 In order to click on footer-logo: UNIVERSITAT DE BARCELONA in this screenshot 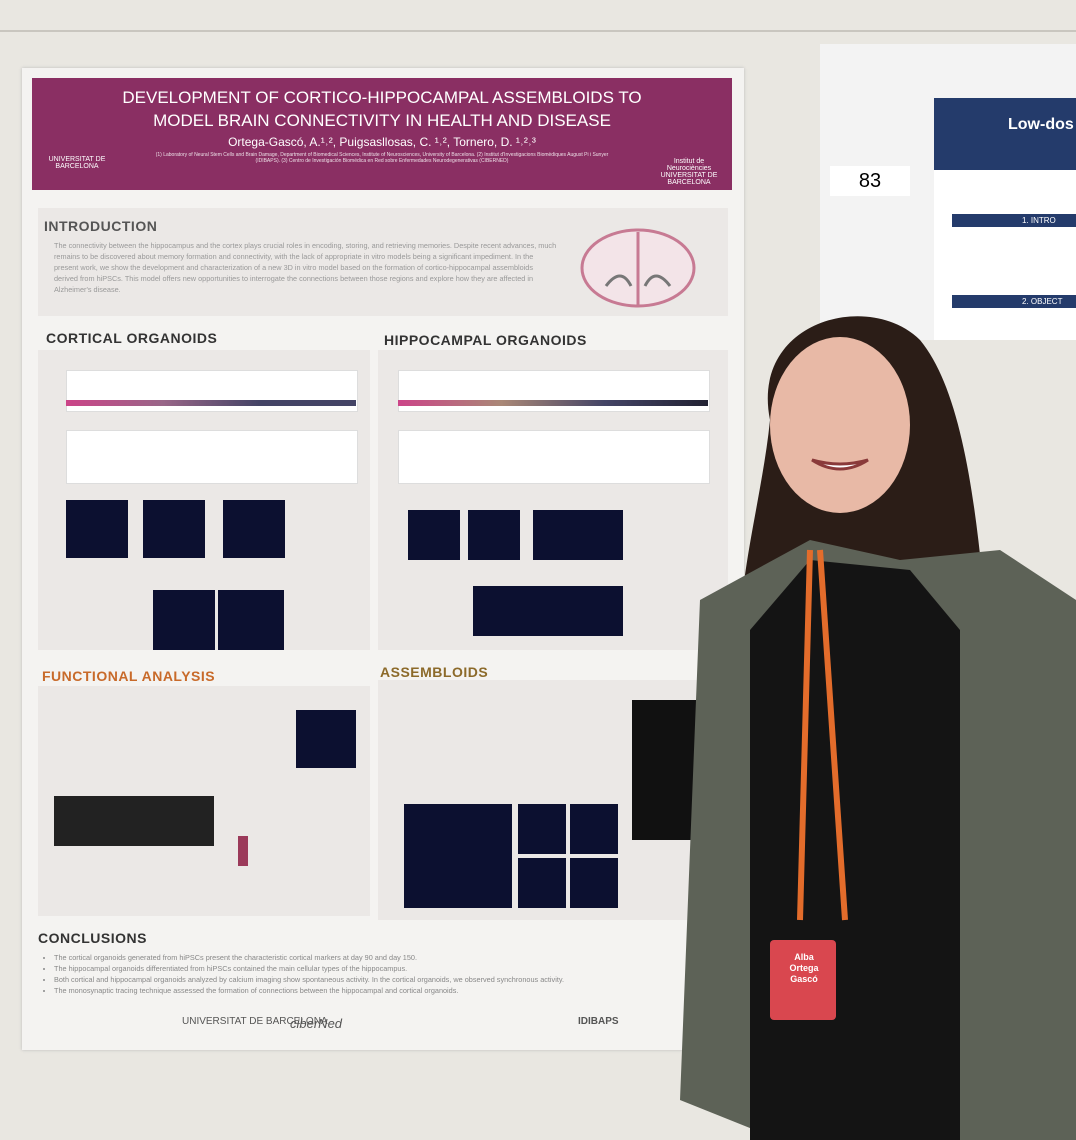, I will do `click(255, 1021)`.